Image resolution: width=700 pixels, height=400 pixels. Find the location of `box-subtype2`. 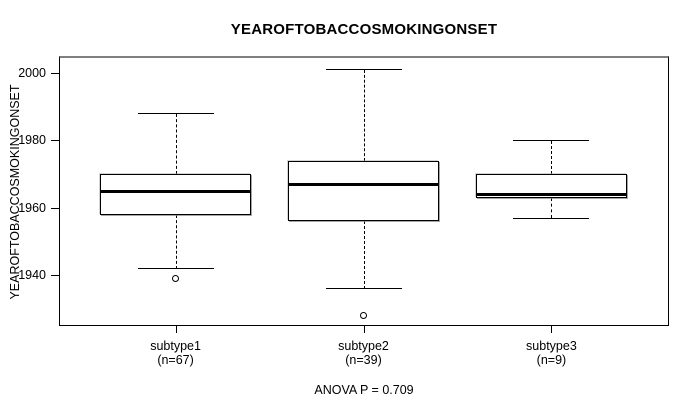

box-subtype2 is located at coordinates (363, 191).